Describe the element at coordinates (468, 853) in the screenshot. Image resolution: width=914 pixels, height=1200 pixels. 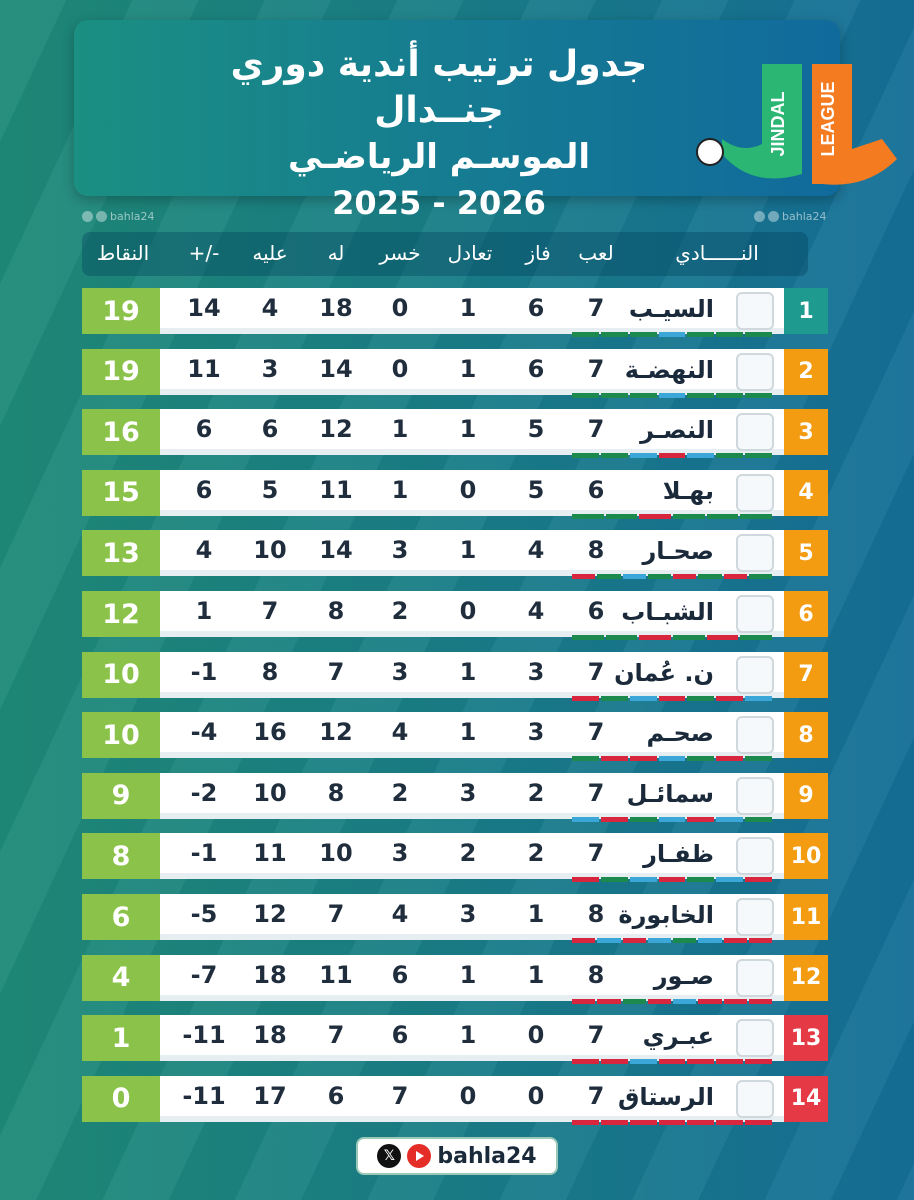
I see `cell-drawn: 2` at that location.